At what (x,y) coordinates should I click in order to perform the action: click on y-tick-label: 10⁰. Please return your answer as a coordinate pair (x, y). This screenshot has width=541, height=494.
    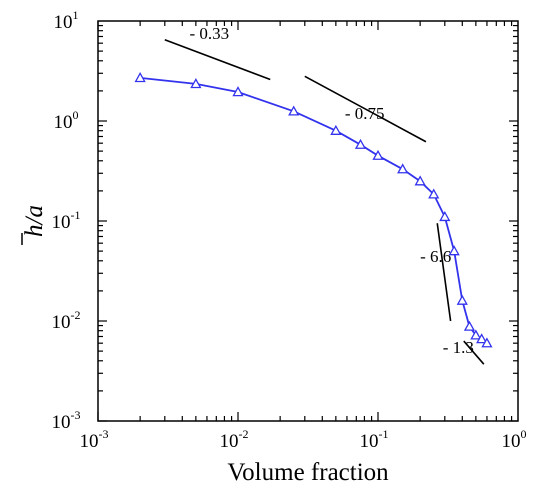
    Looking at the image, I should click on (66, 120).